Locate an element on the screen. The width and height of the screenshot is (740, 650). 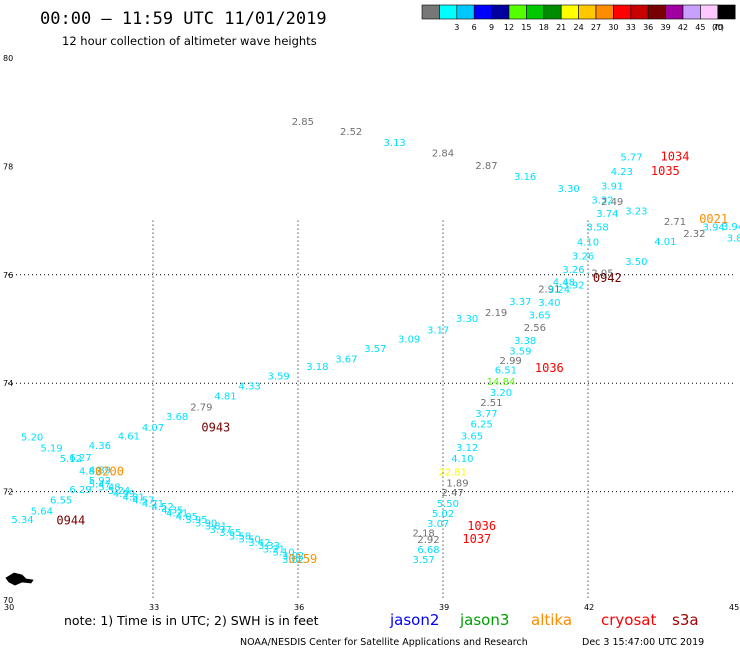
wave-height-value: 3.38 is located at coordinates (525, 341).